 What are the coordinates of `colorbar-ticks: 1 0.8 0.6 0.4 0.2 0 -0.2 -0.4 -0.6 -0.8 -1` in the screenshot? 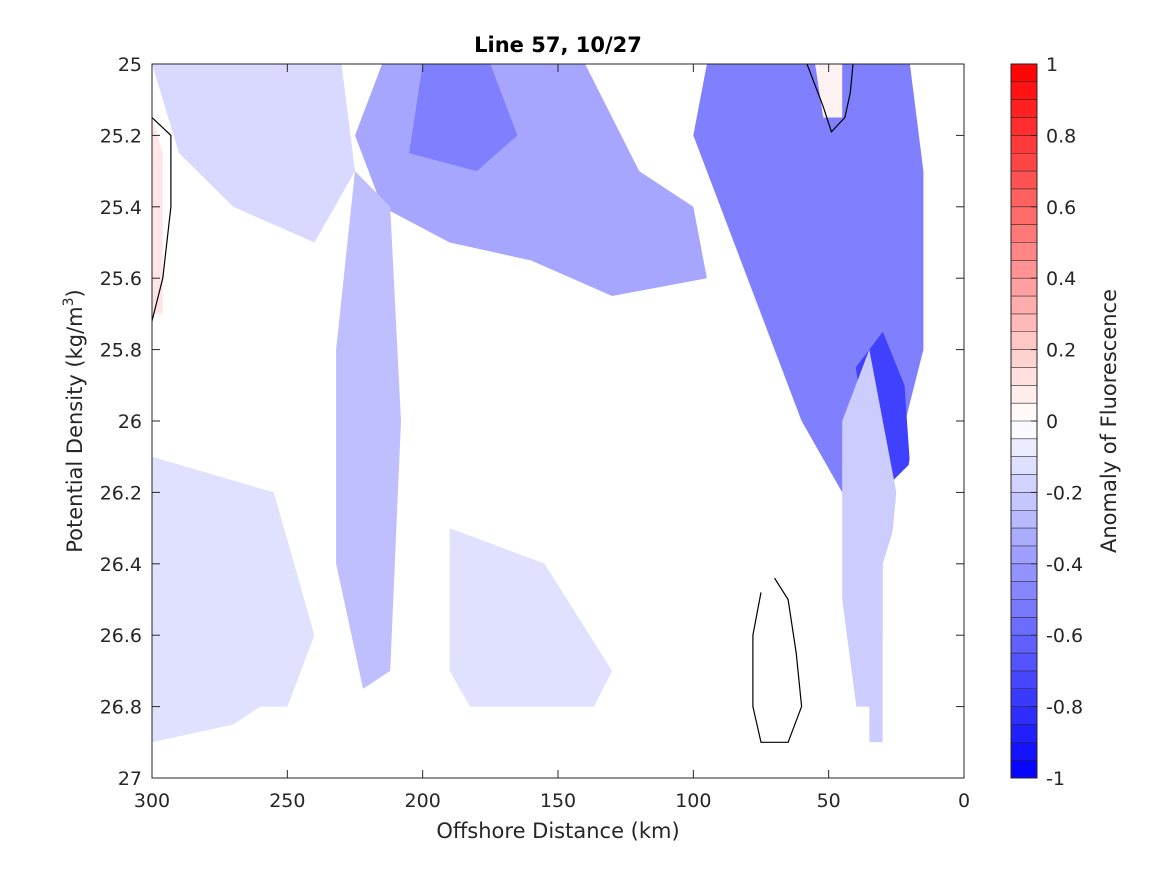 It's located at (1057, 422).